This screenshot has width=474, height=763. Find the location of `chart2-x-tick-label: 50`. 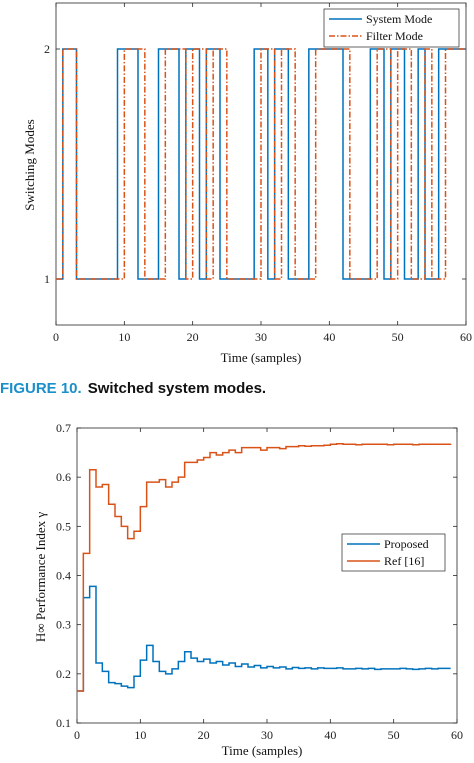

chart2-x-tick-label: 50 is located at coordinates (394, 735).